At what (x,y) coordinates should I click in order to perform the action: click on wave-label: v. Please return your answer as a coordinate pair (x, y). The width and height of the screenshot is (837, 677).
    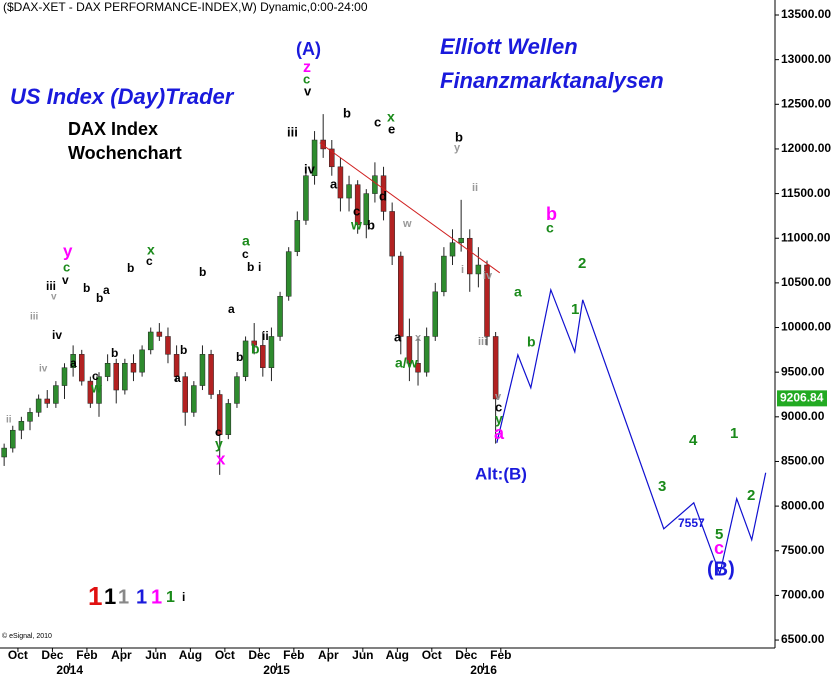
    Looking at the image, I should click on (54, 297).